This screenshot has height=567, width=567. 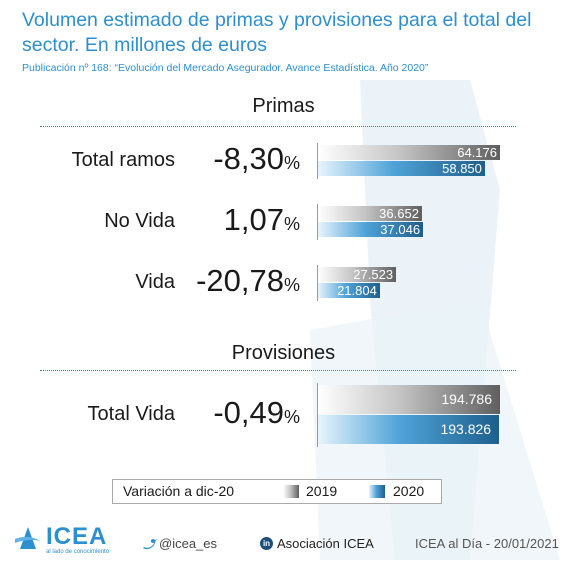 I want to click on row-variation-no-vida: 1,07%, so click(x=150, y=220).